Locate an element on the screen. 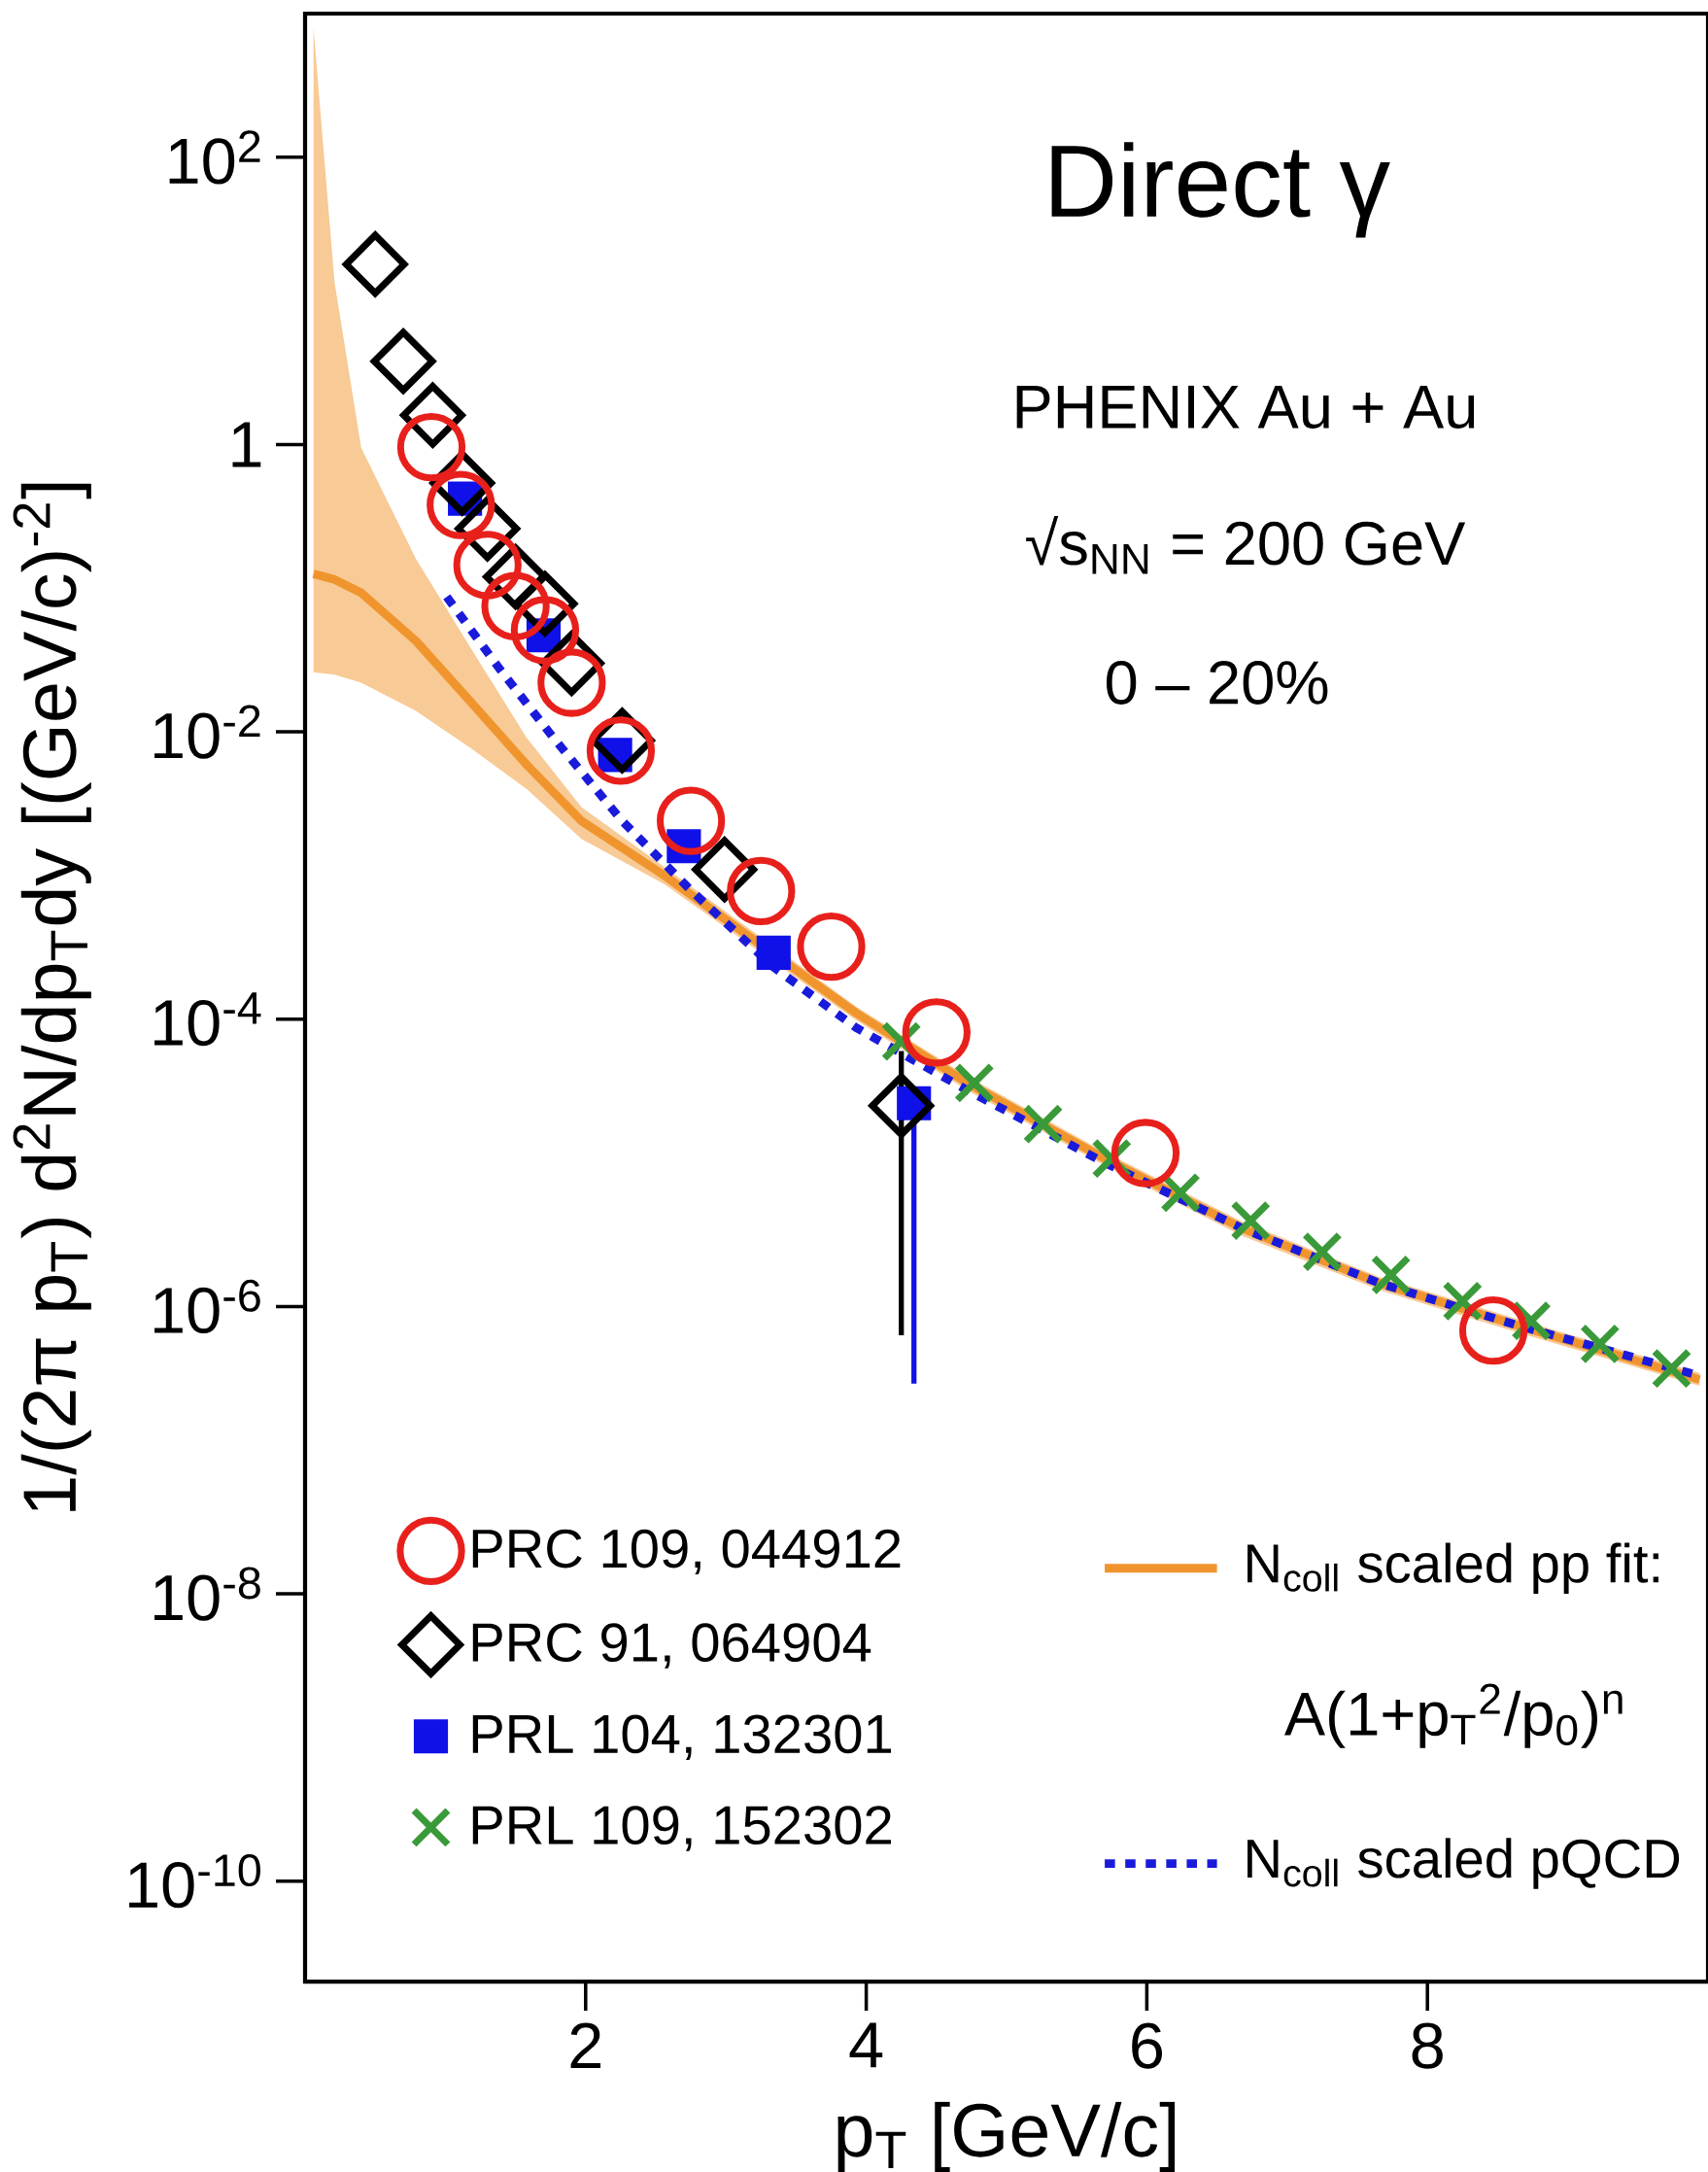  text: Direct γ is located at coordinates (1220, 190).